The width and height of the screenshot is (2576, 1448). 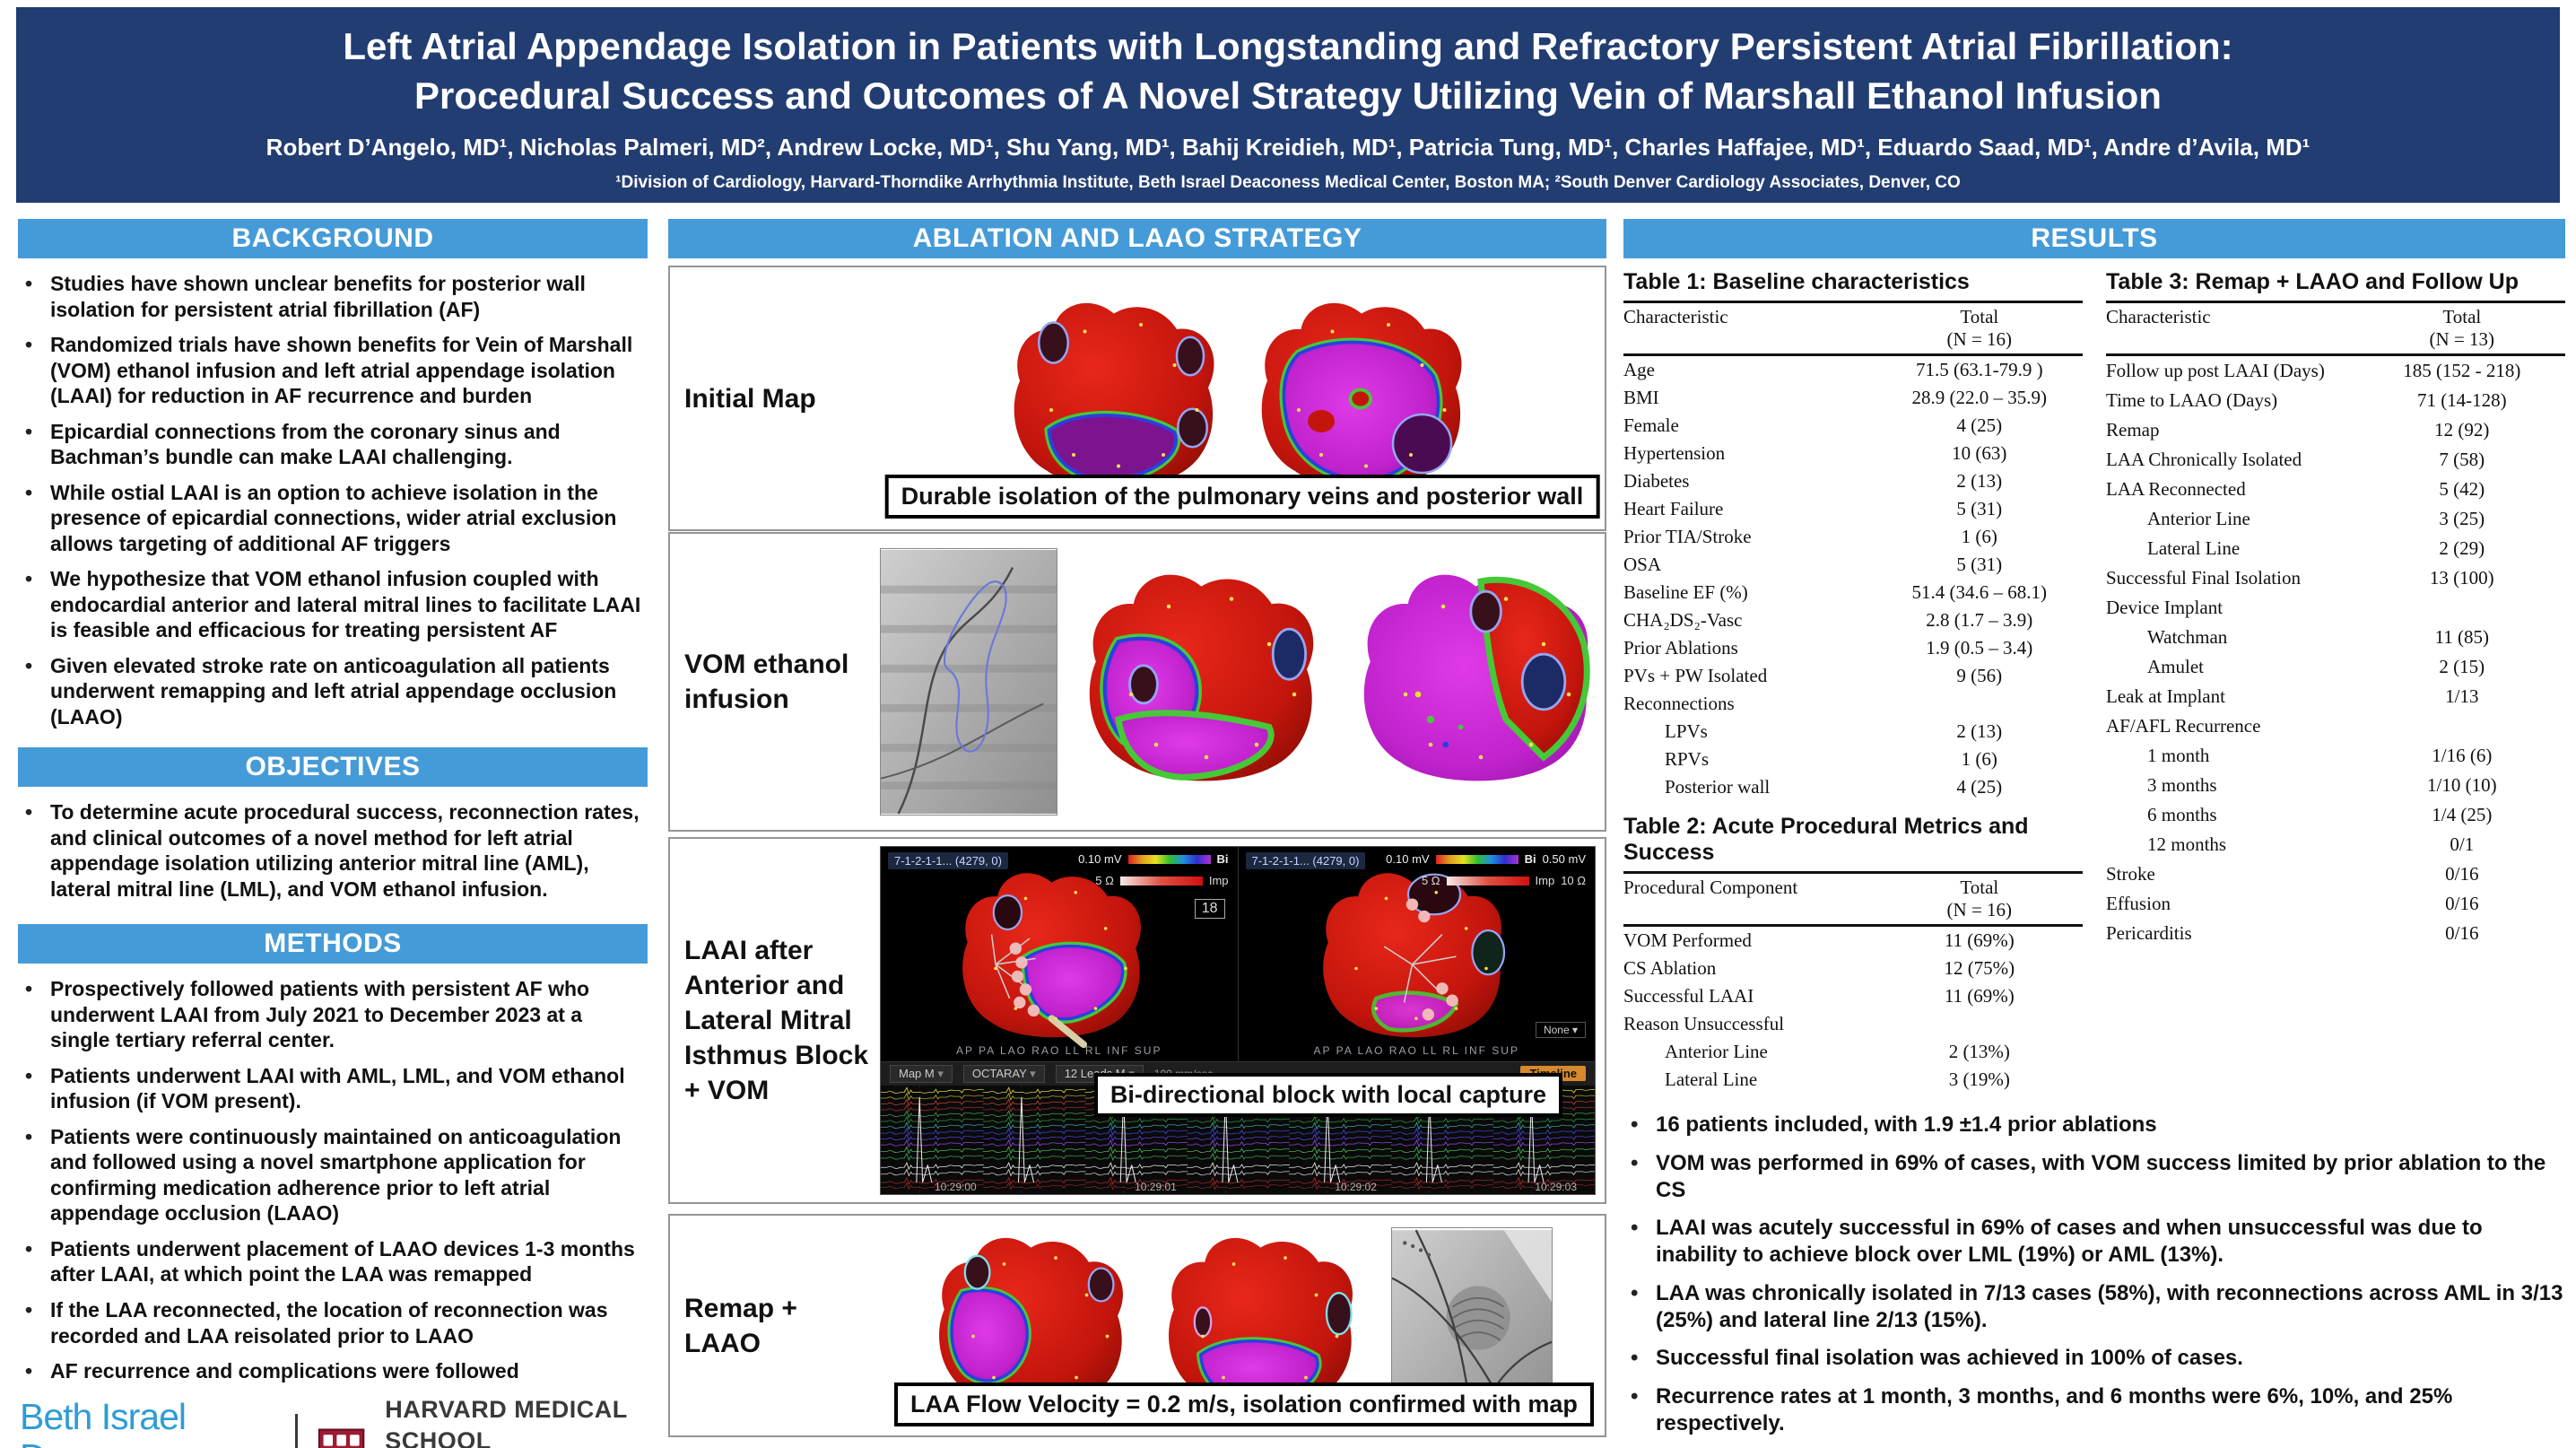 What do you see at coordinates (1979, 909) in the screenshot?
I see `column-header-n: (N = 16)` at bounding box center [1979, 909].